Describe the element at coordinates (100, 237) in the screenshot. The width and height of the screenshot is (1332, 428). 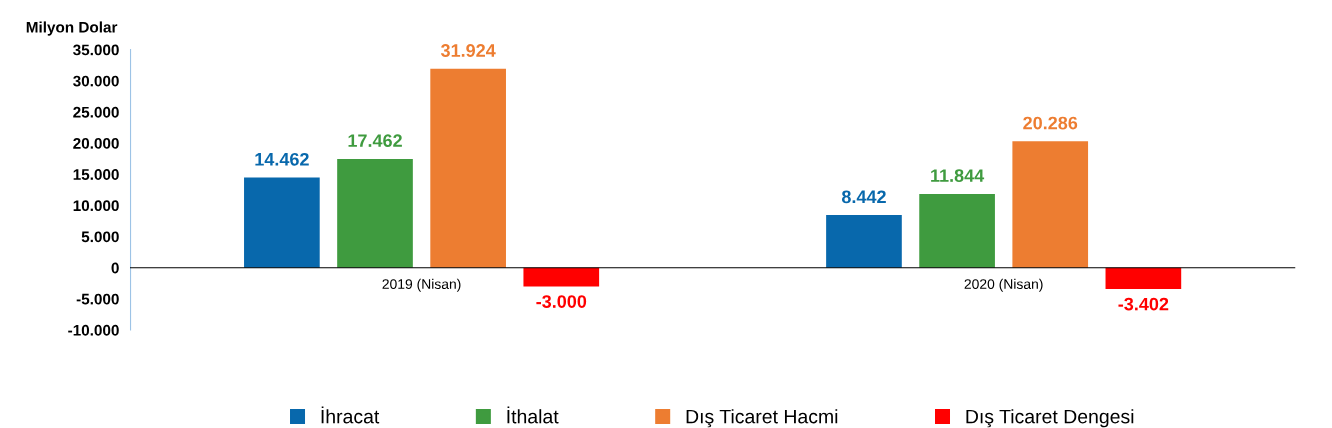
I see `y-tick-label: 5.000` at that location.